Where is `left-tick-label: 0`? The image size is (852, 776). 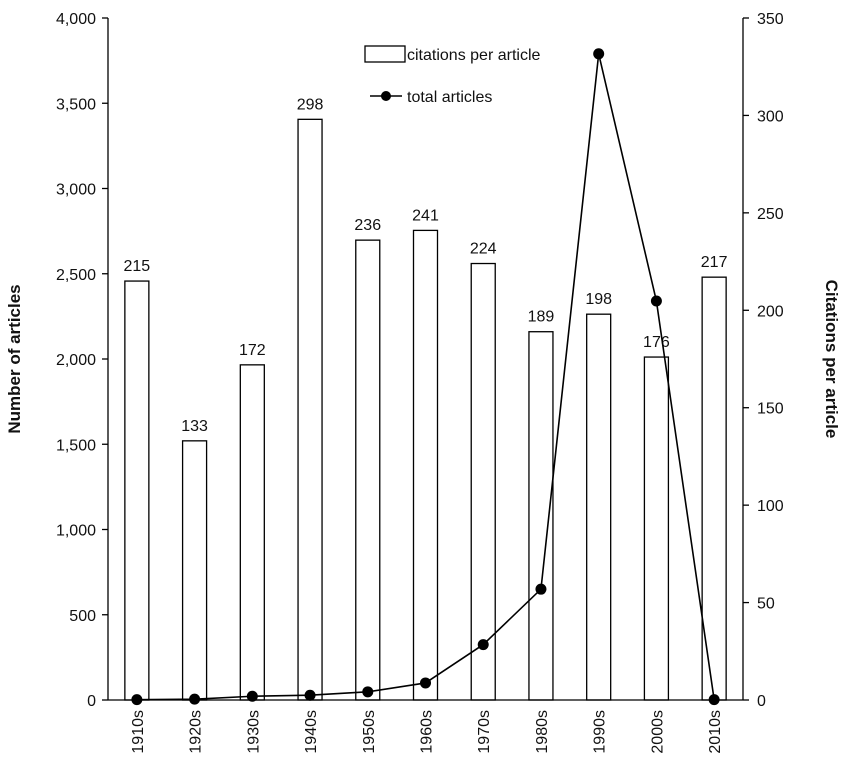
left-tick-label: 0 is located at coordinates (91, 701).